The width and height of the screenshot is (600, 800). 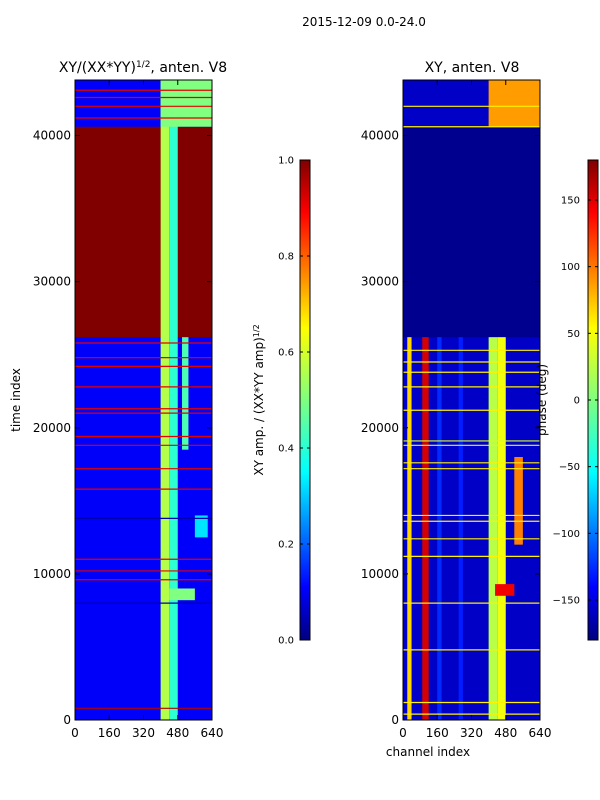 I want to click on phase-x-tick-label: 480, so click(x=505, y=733).